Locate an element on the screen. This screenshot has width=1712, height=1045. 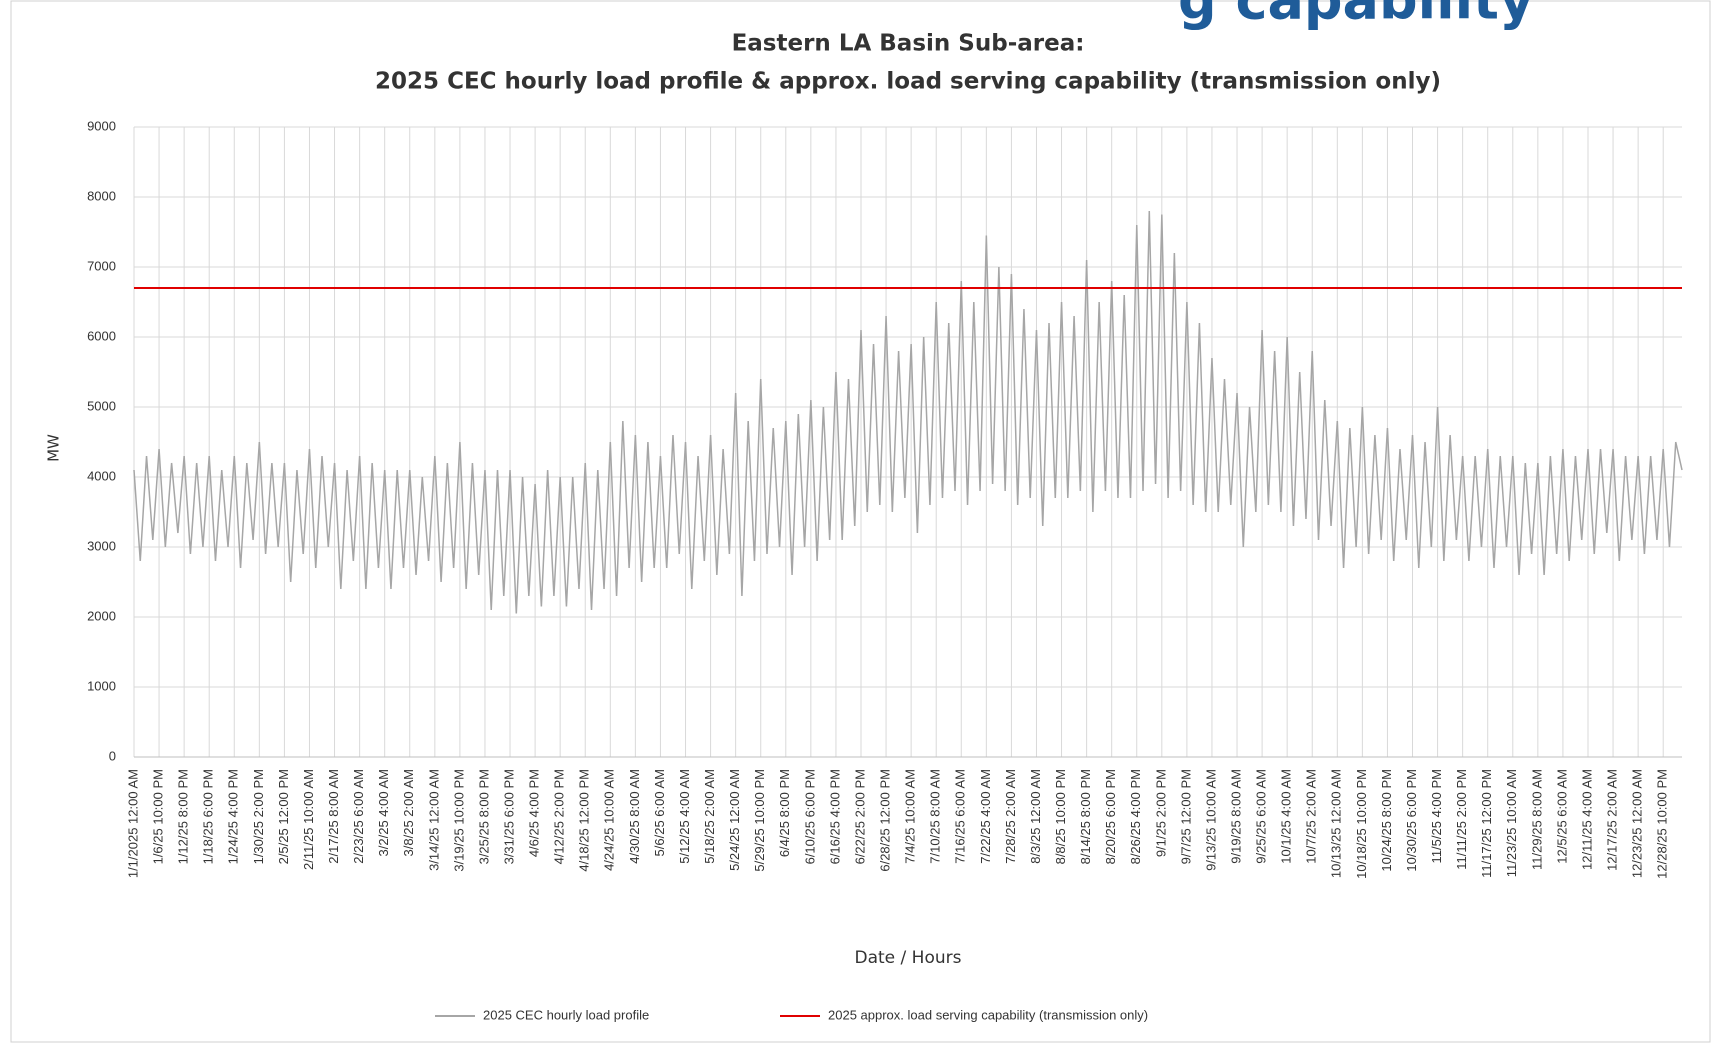
x-tick-label: 6/22/25 2:00 PM is located at coordinates (859, 816).